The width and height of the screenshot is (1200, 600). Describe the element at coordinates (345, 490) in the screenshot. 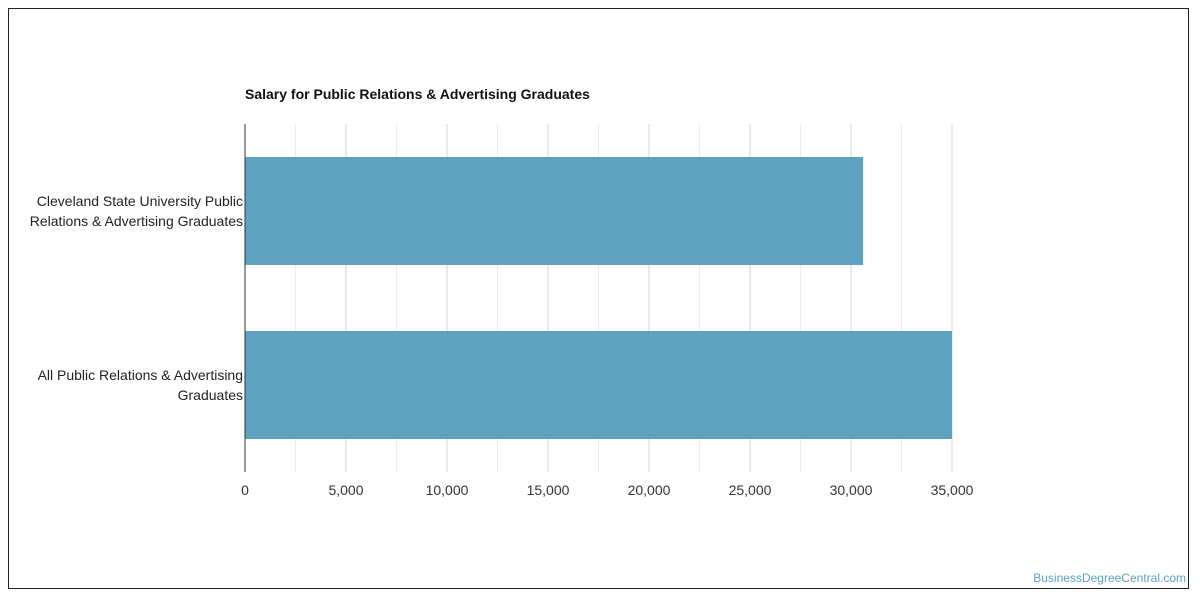

I see `x-tick-label: 5,000` at that location.